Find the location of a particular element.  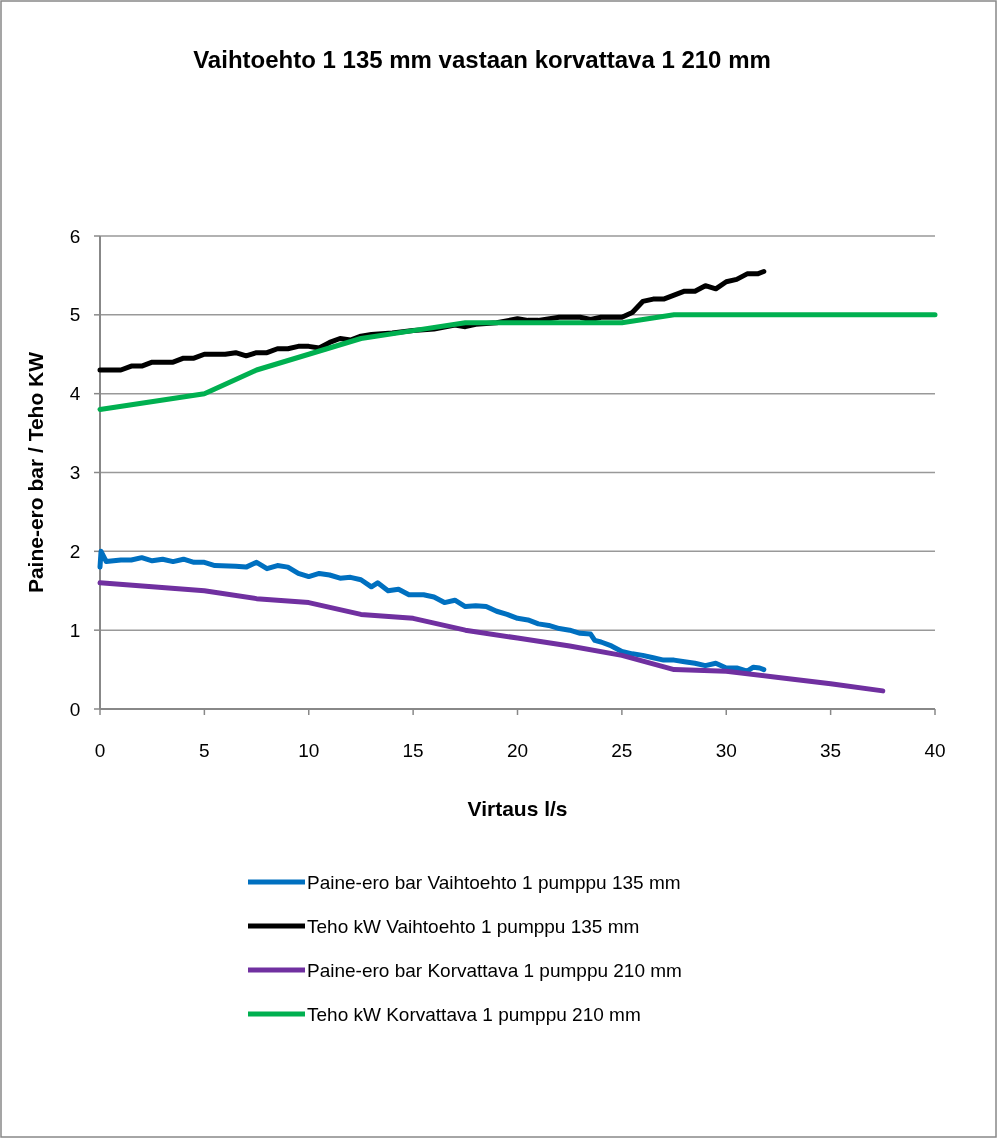

x-tick-label: 20 is located at coordinates (517, 750).